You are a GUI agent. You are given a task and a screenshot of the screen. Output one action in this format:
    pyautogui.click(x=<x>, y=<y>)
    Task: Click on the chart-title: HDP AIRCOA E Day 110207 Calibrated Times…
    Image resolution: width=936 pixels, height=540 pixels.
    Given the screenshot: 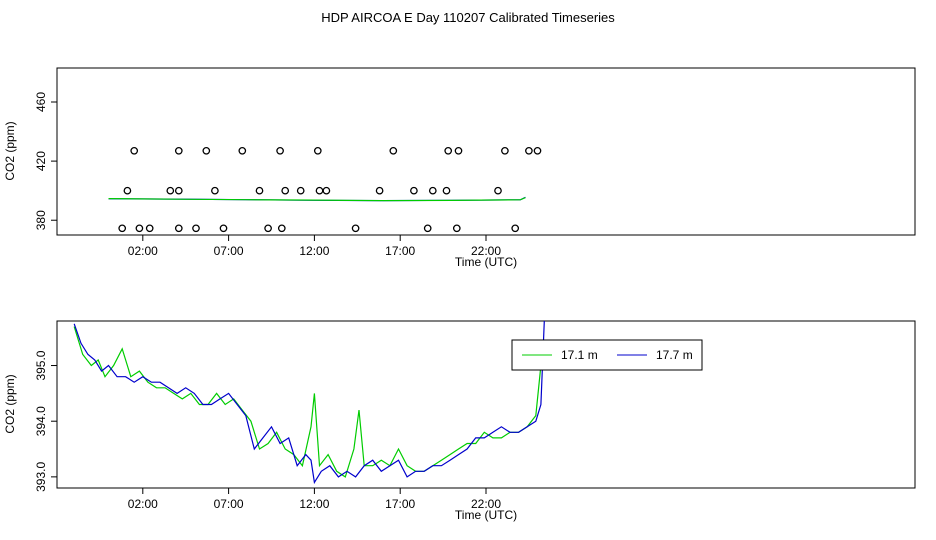 What is the action you would take?
    pyautogui.click(x=468, y=17)
    